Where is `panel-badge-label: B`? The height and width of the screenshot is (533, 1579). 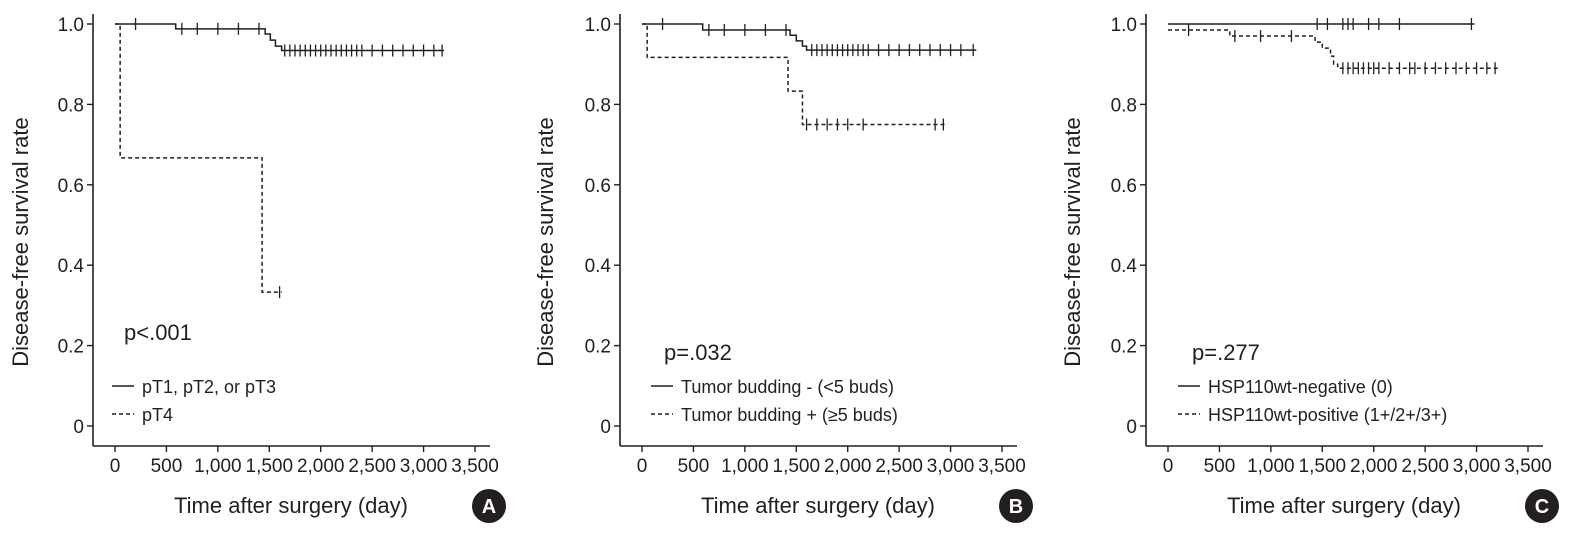 panel-badge-label: B is located at coordinates (1016, 507).